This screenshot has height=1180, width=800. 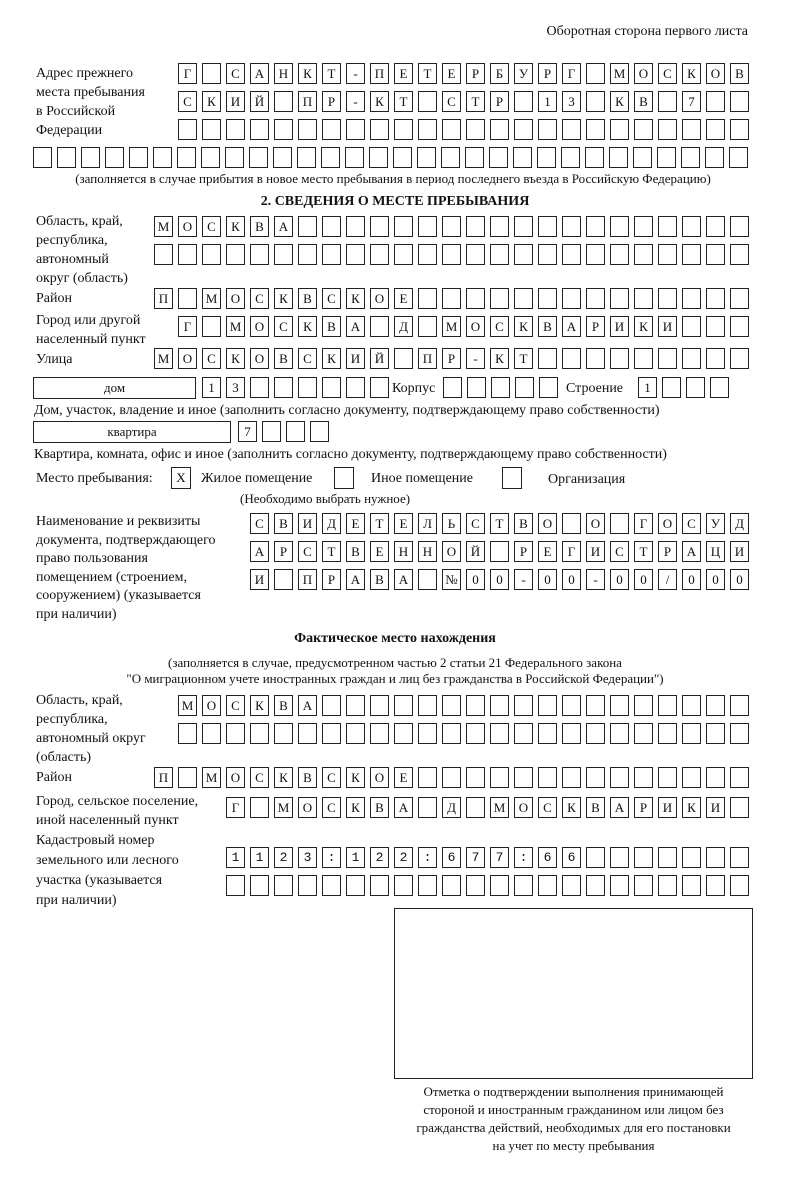 What do you see at coordinates (451, 523) in the screenshot?
I see `letter-cell: Ь` at bounding box center [451, 523].